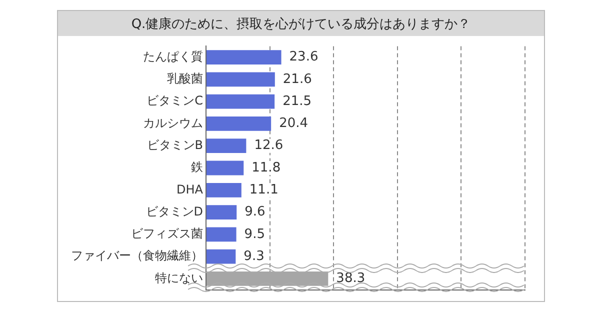 The image size is (600, 312). Describe the element at coordinates (174, 101) in the screenshot. I see `y-tick-label: ビタミンC` at that location.